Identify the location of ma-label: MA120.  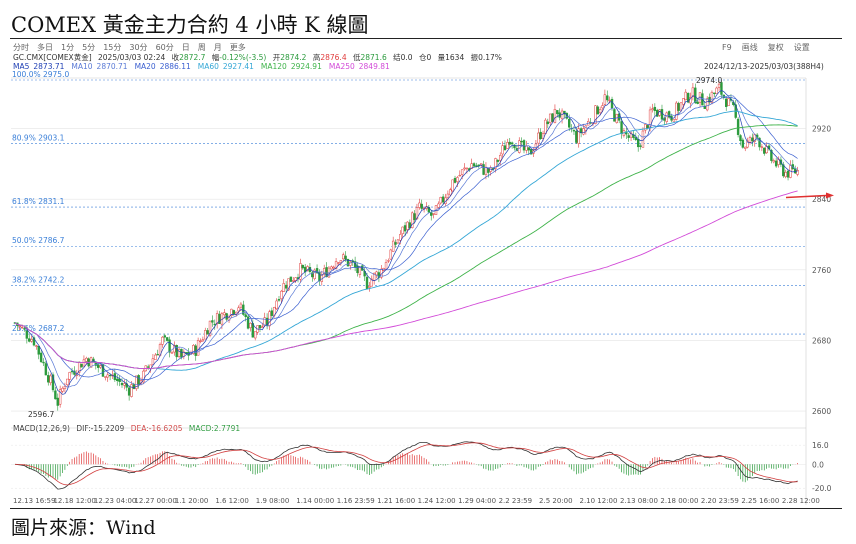
(273, 66).